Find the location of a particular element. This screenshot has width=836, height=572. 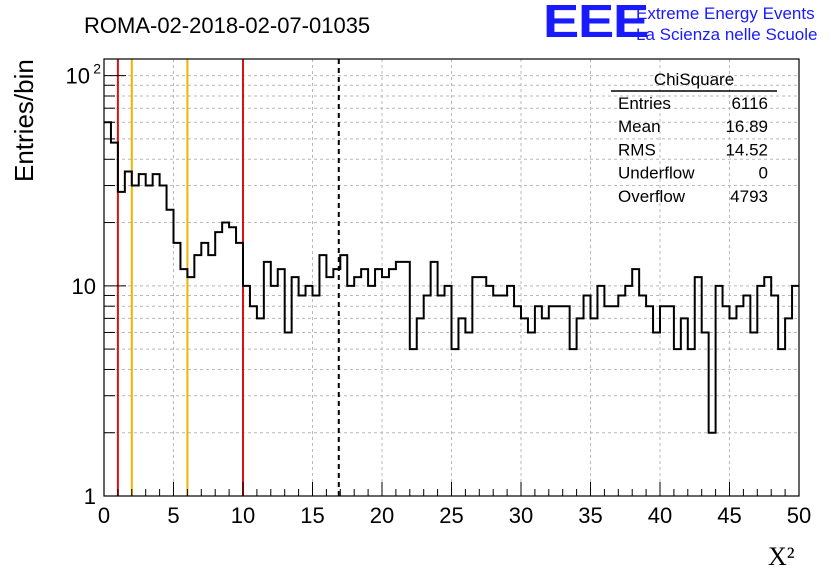

x-tick-label: 10 is located at coordinates (243, 515).